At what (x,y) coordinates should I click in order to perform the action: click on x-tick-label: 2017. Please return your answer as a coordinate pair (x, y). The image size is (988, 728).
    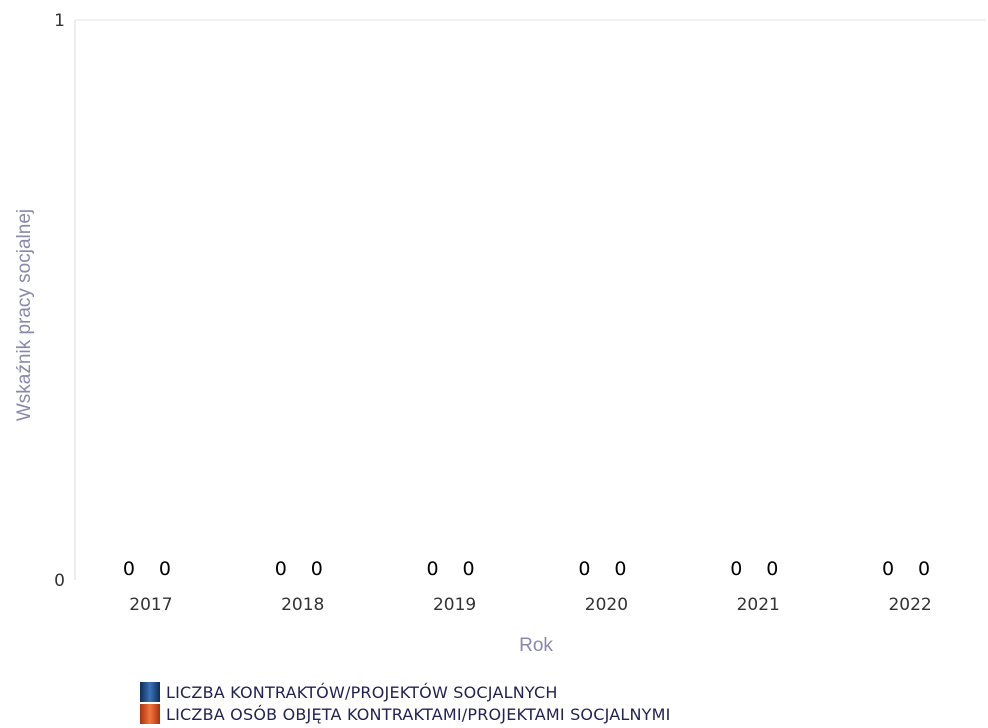
    Looking at the image, I should click on (150, 605).